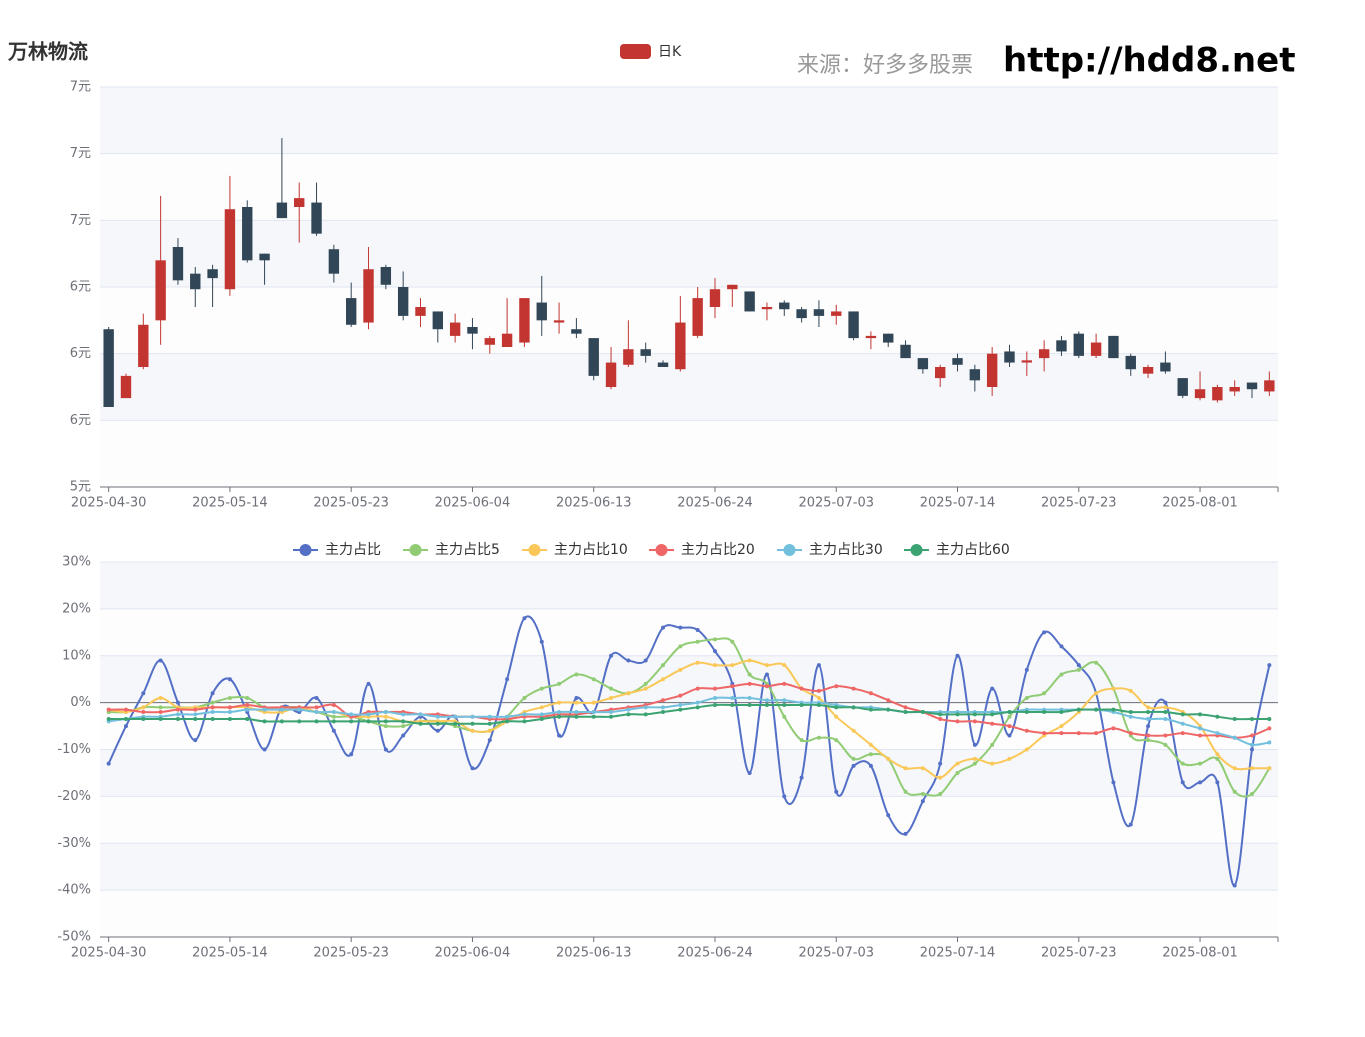  What do you see at coordinates (74, 843) in the screenshot?
I see `y-tick-label: -30%` at bounding box center [74, 843].